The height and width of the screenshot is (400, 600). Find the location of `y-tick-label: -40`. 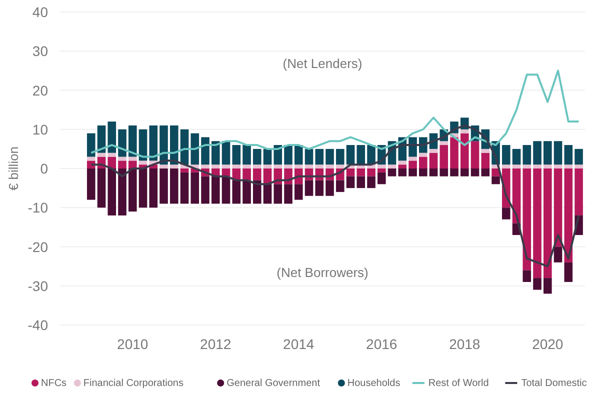

y-tick-label: -40 is located at coordinates (38, 325).